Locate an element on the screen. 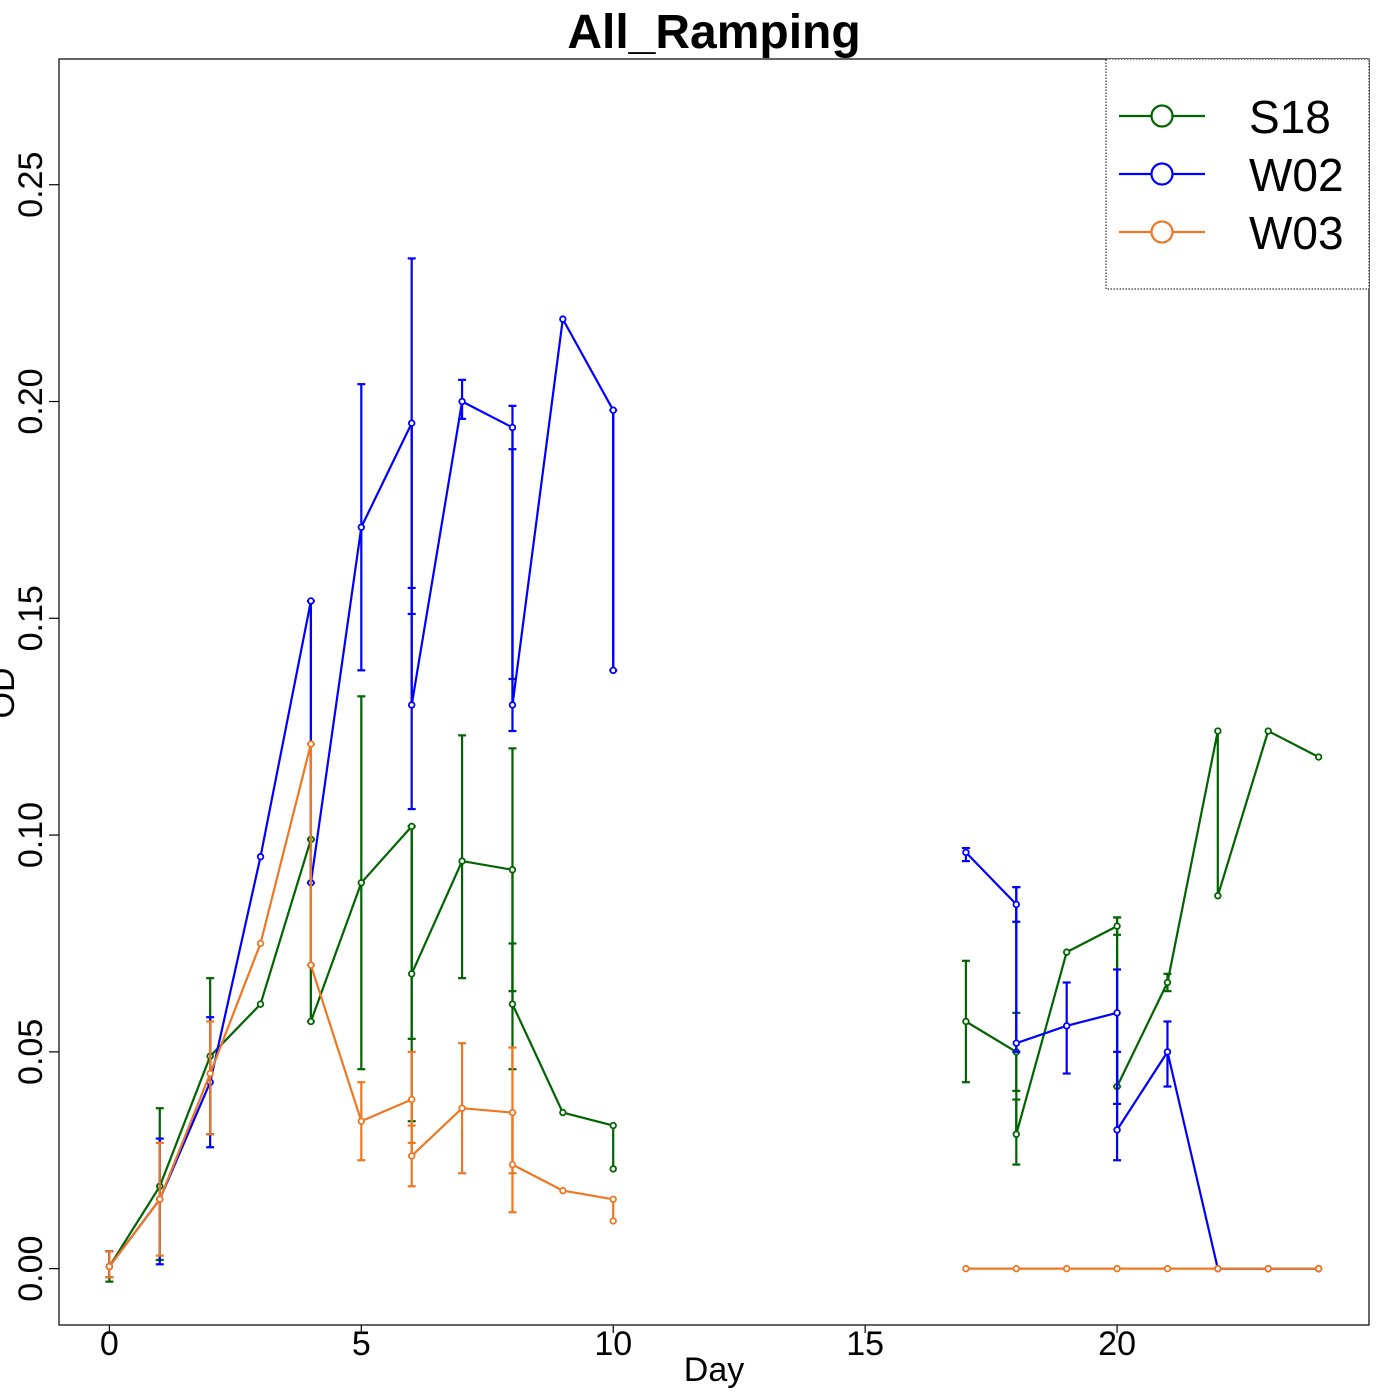 This screenshot has width=1400, height=1400. y-axis: 0.00 0.05 0.10 0.15 0.20 0.25 is located at coordinates (35, 727).